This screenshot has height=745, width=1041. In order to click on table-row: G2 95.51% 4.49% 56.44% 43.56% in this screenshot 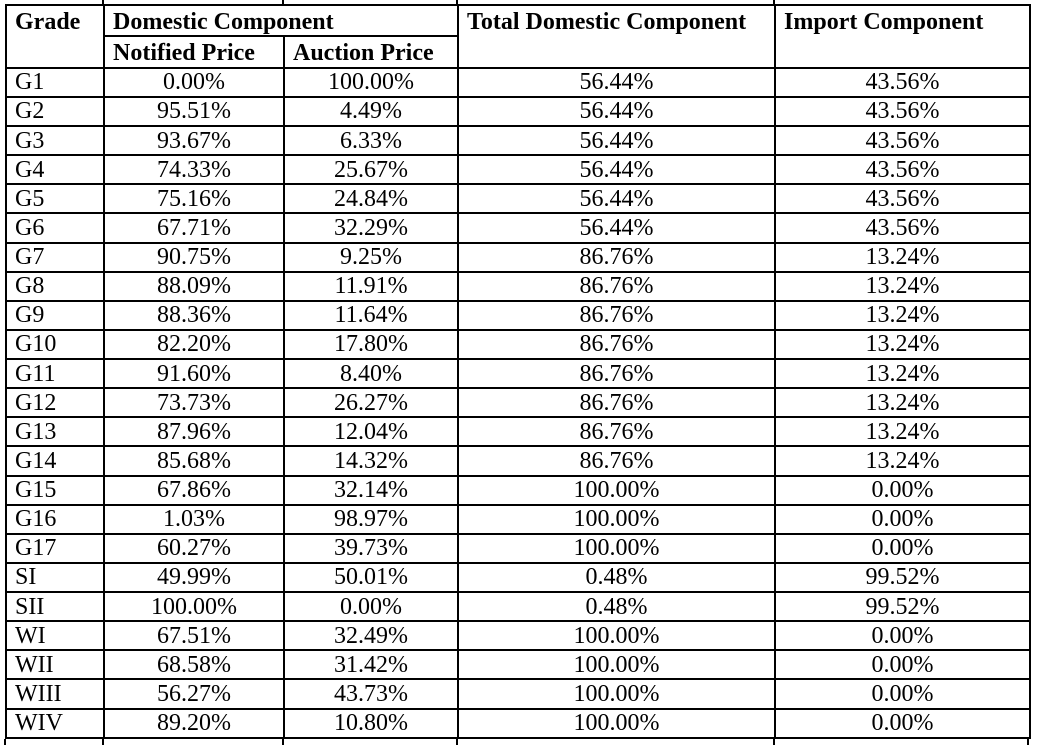, I will do `click(518, 111)`.